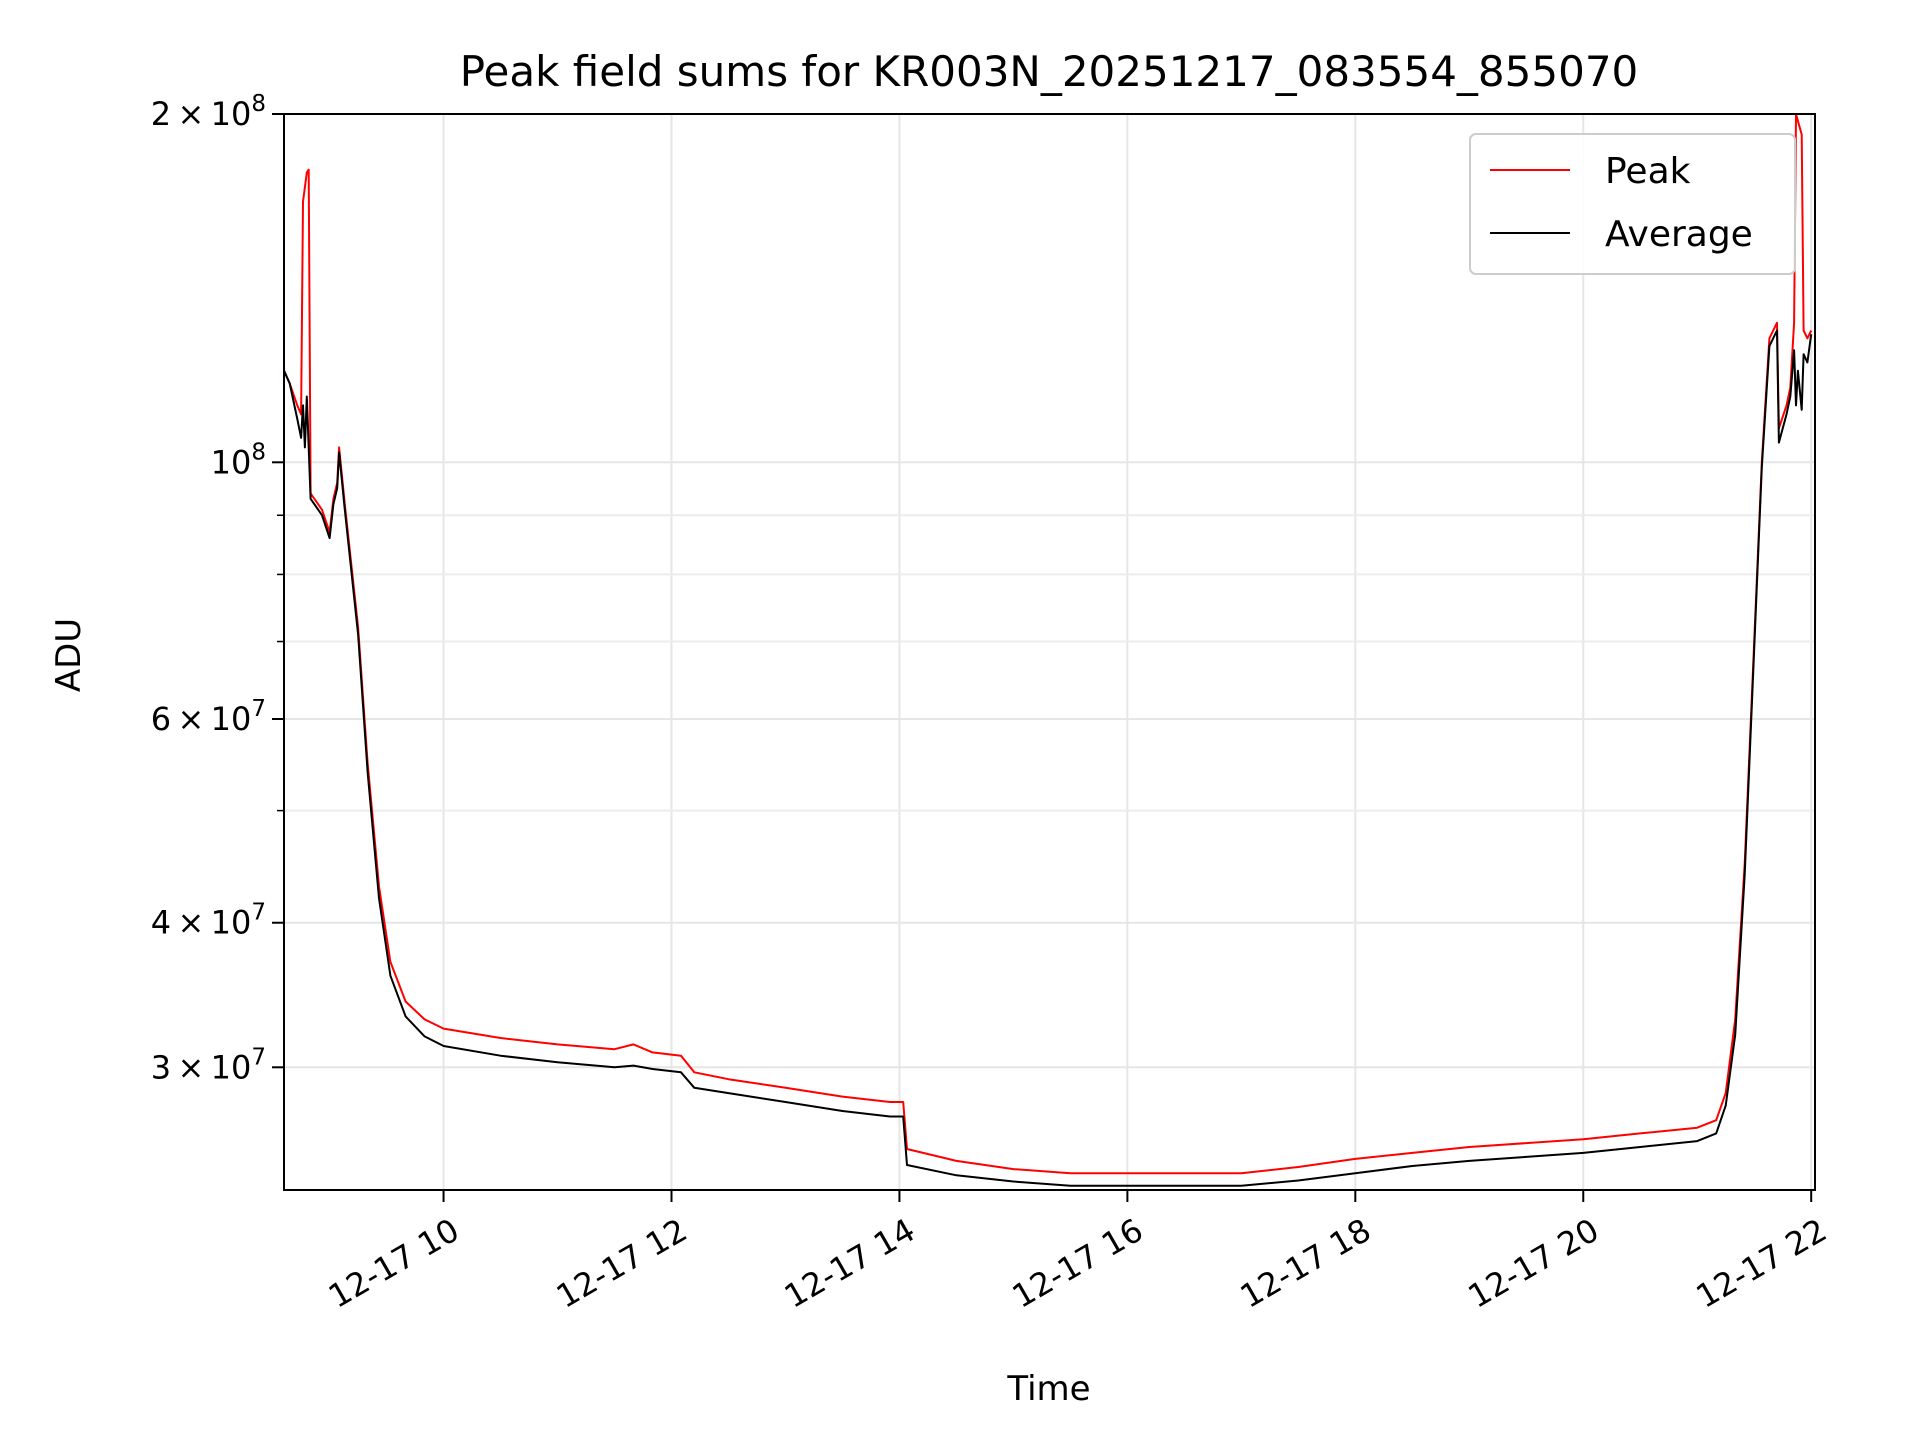 This screenshot has width=1920, height=1440. Describe the element at coordinates (208, 1065) in the screenshot. I see `y-tick-label: 3 × 107` at that location.